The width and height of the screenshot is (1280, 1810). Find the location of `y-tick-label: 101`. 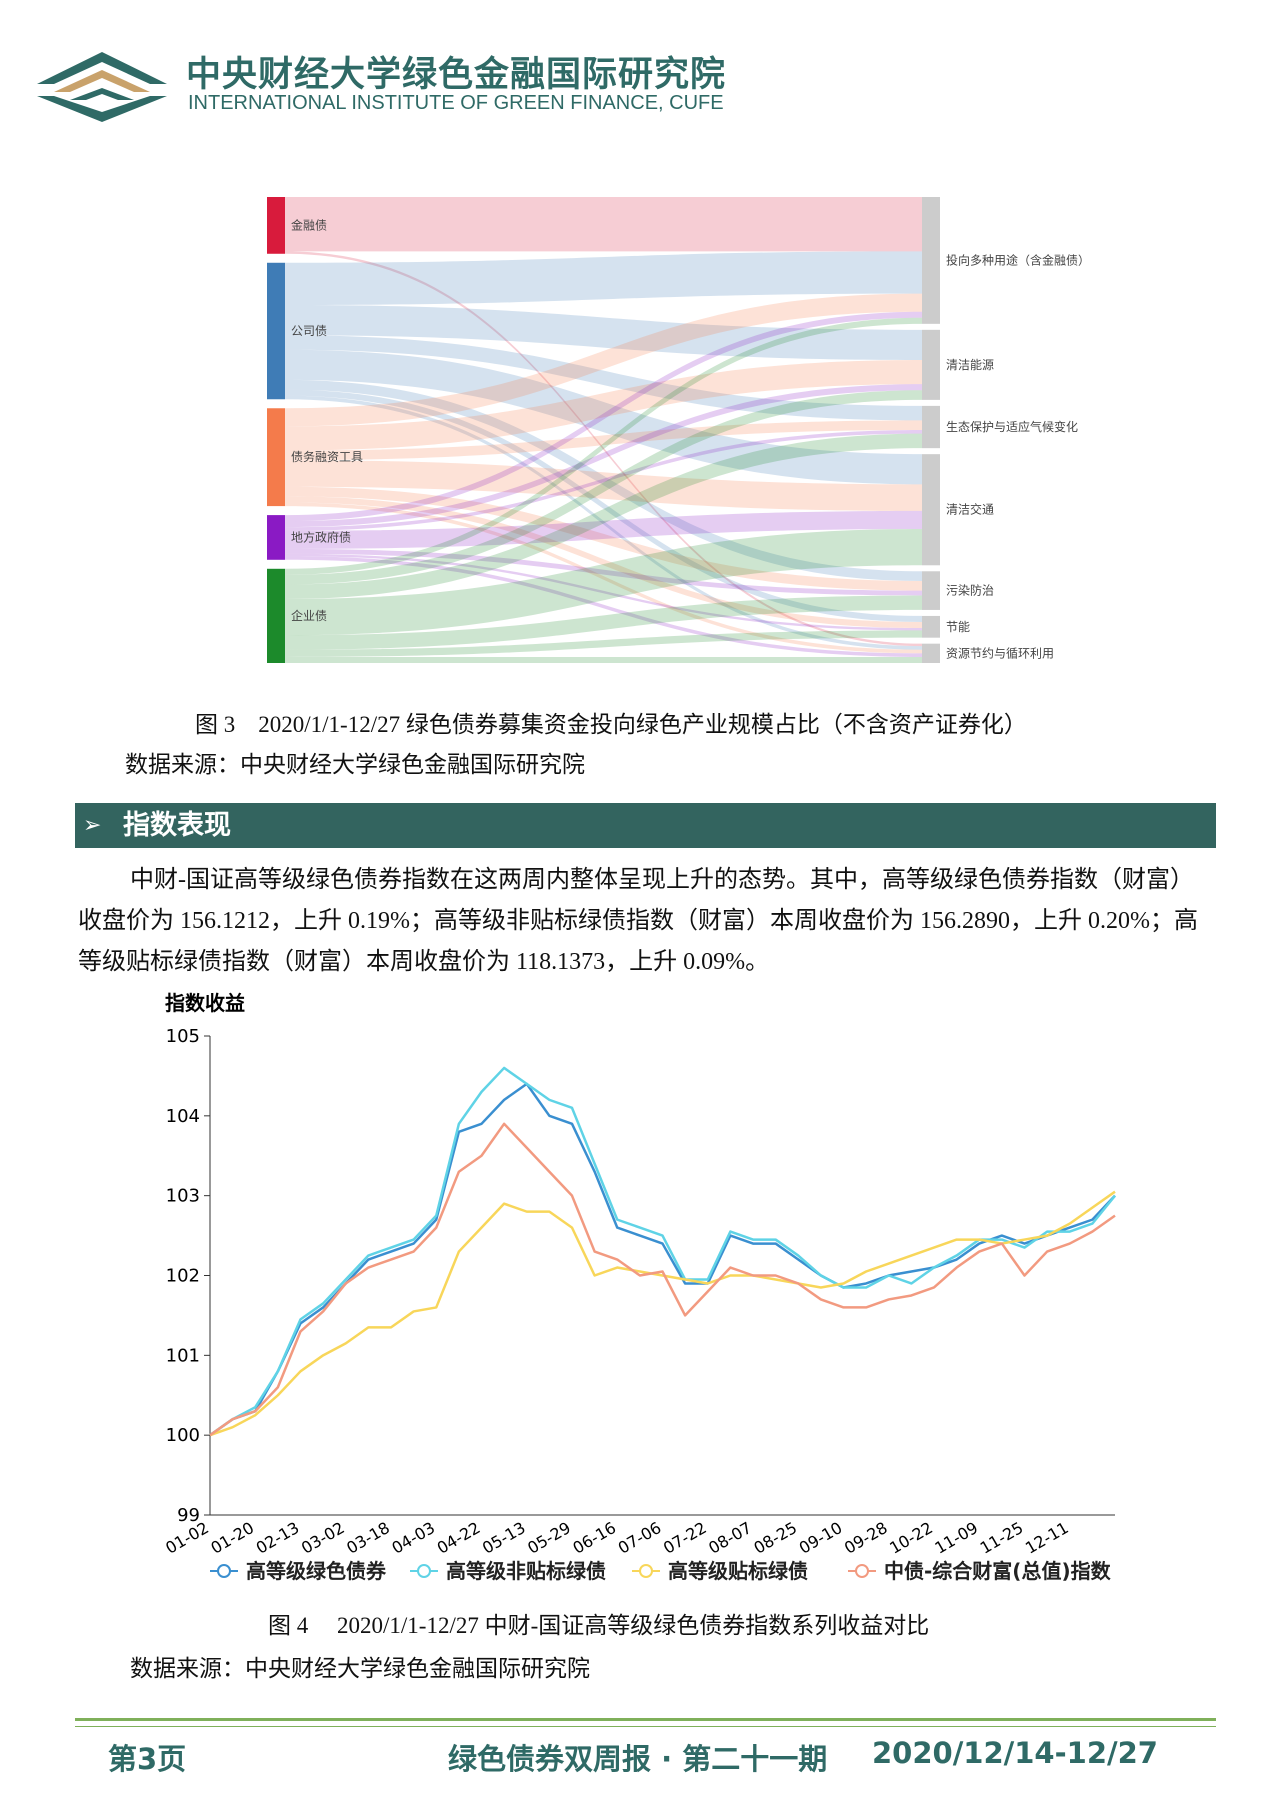

y-tick-label: 101 is located at coordinates (183, 1355).